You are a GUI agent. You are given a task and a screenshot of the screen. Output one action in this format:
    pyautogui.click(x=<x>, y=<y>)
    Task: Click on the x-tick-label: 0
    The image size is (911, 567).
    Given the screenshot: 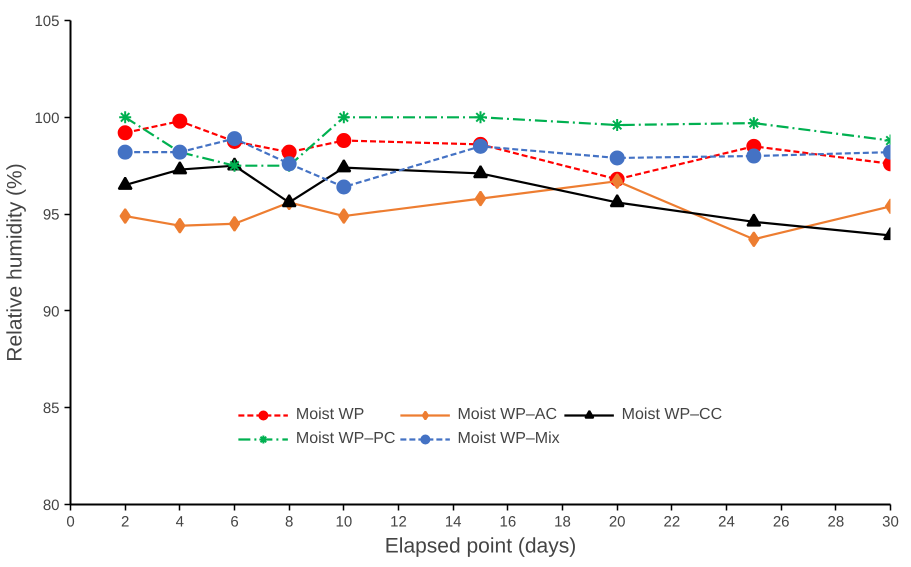 What is the action you would take?
    pyautogui.click(x=70, y=522)
    